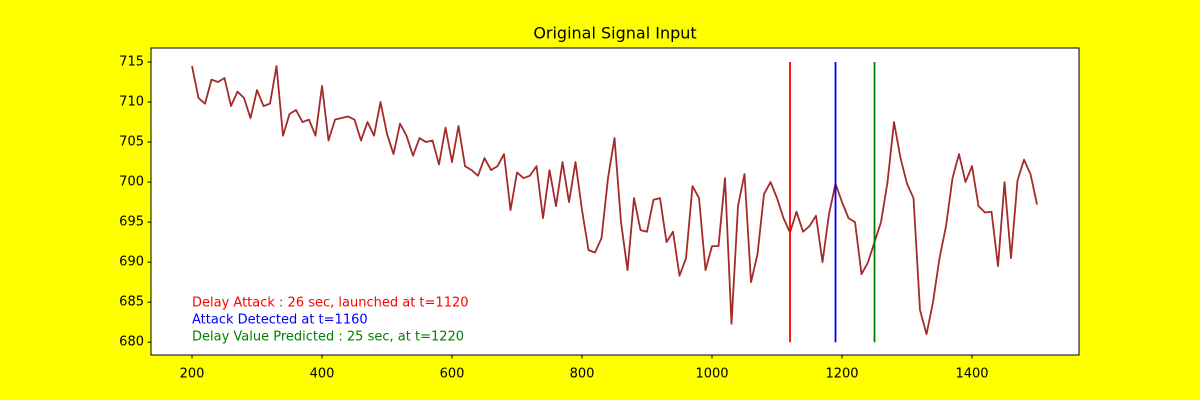 The height and width of the screenshot is (400, 1200). What do you see at coordinates (971, 374) in the screenshot?
I see `x-tick-label: 1400` at bounding box center [971, 374].